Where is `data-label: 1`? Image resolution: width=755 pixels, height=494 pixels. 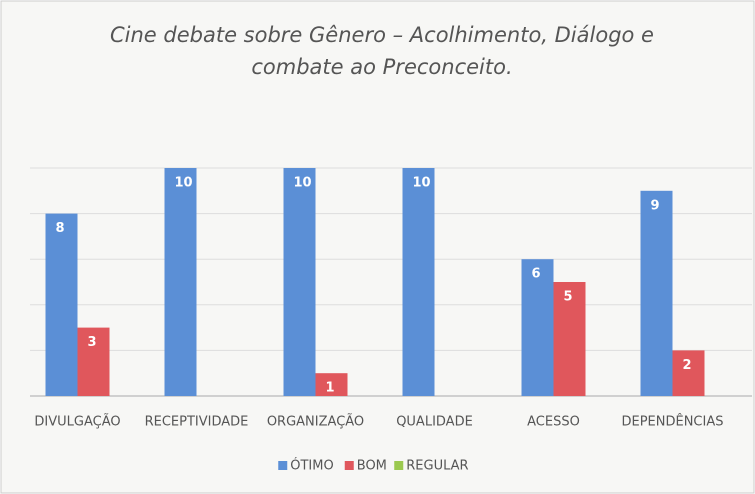
data-label: 1 is located at coordinates (330, 388).